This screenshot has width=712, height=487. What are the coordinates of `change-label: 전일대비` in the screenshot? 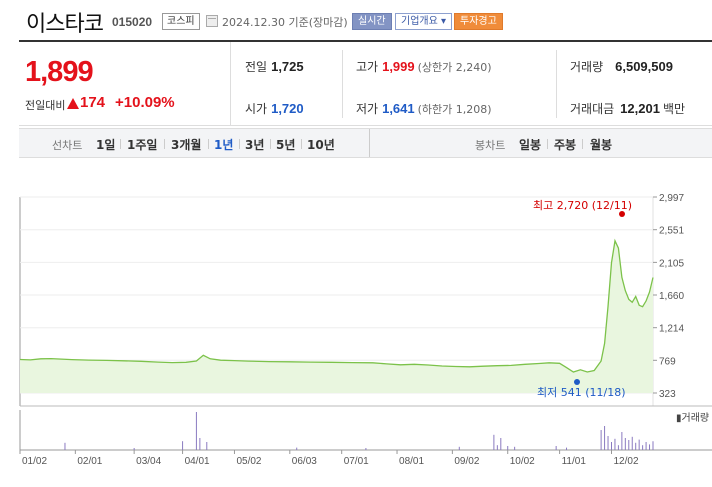 It's located at (45, 105).